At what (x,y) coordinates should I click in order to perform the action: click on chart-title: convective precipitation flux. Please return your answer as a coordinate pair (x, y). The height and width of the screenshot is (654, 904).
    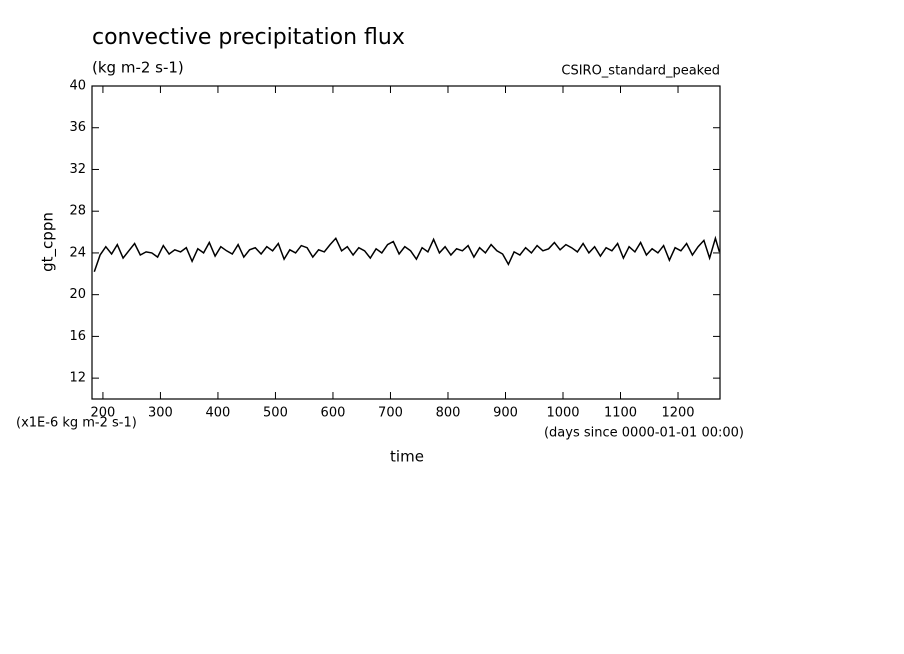
    Looking at the image, I should click on (248, 37).